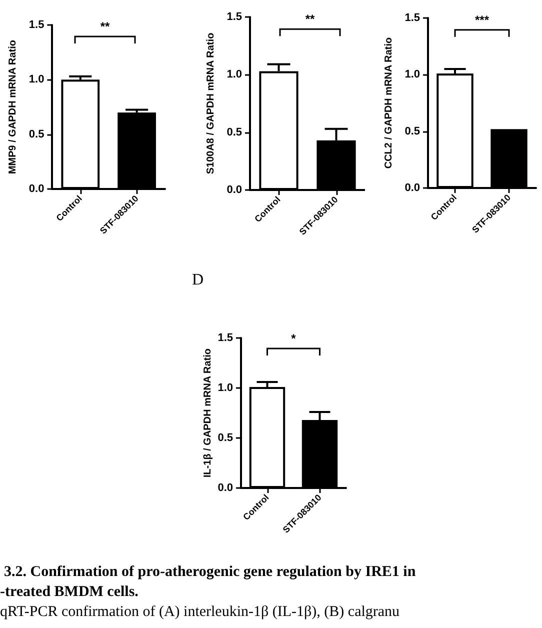 The image size is (542, 628). I want to click on y-axis-title: CCL2 / GAPDH mRNA Ratio, so click(388, 103).